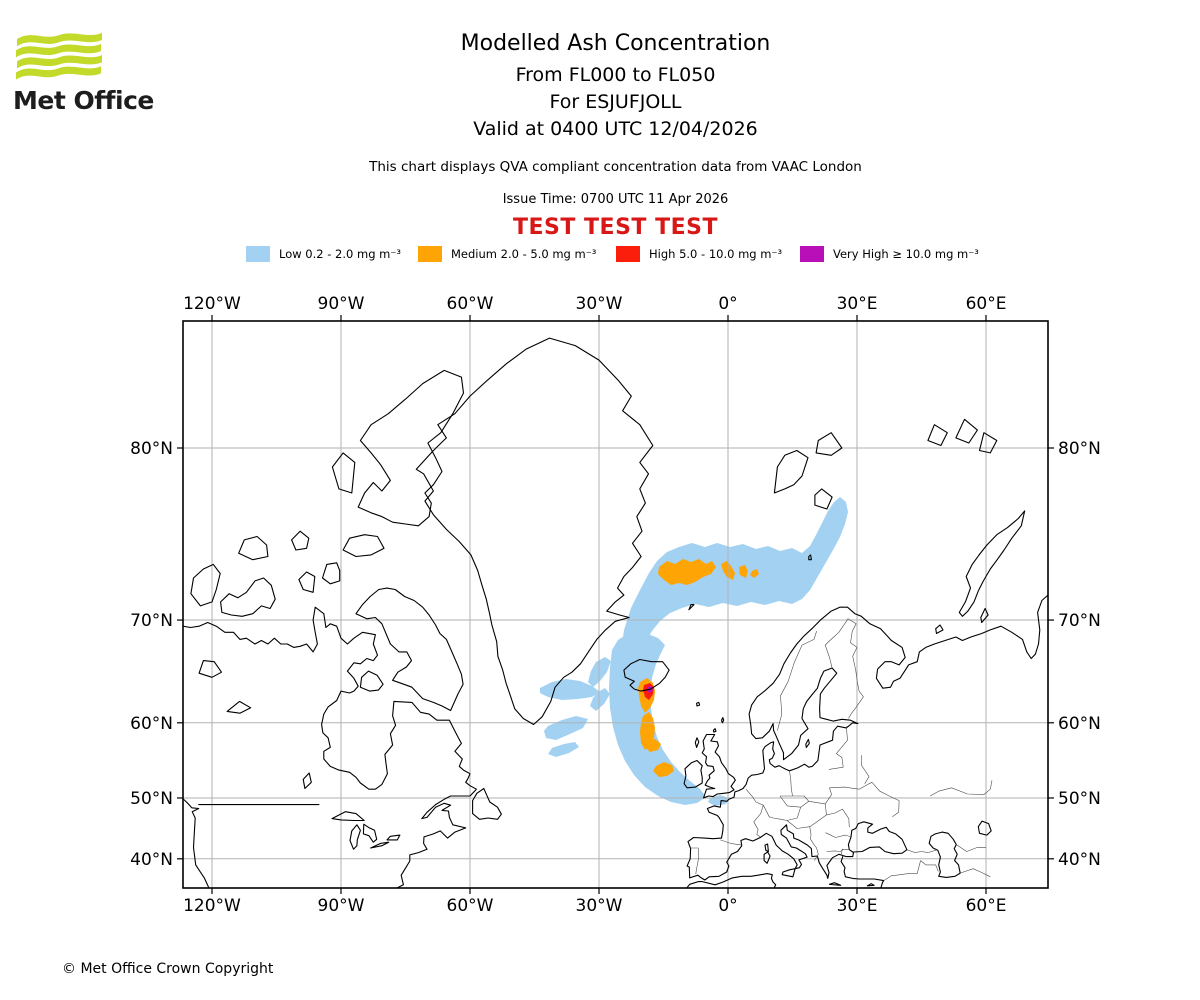 Image resolution: width=1200 pixels, height=1000 pixels. I want to click on met-office-logo, so click(63, 57).